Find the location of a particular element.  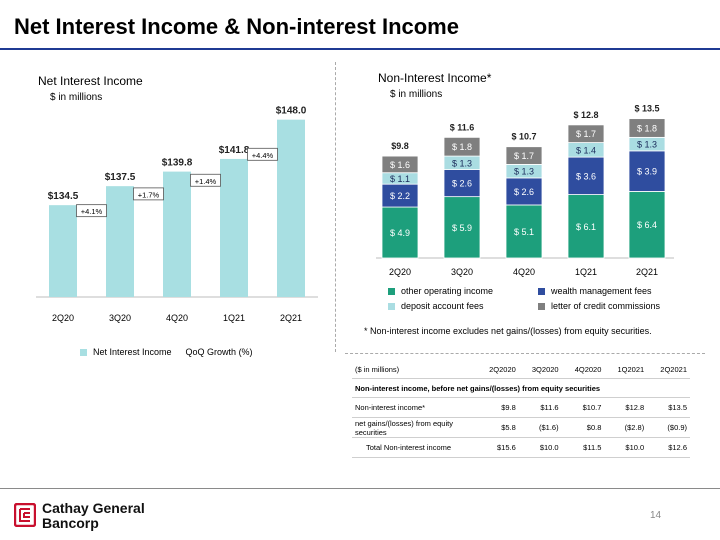

legend-letter-of-credit: letter of credit commissions is located at coordinates (613, 306).